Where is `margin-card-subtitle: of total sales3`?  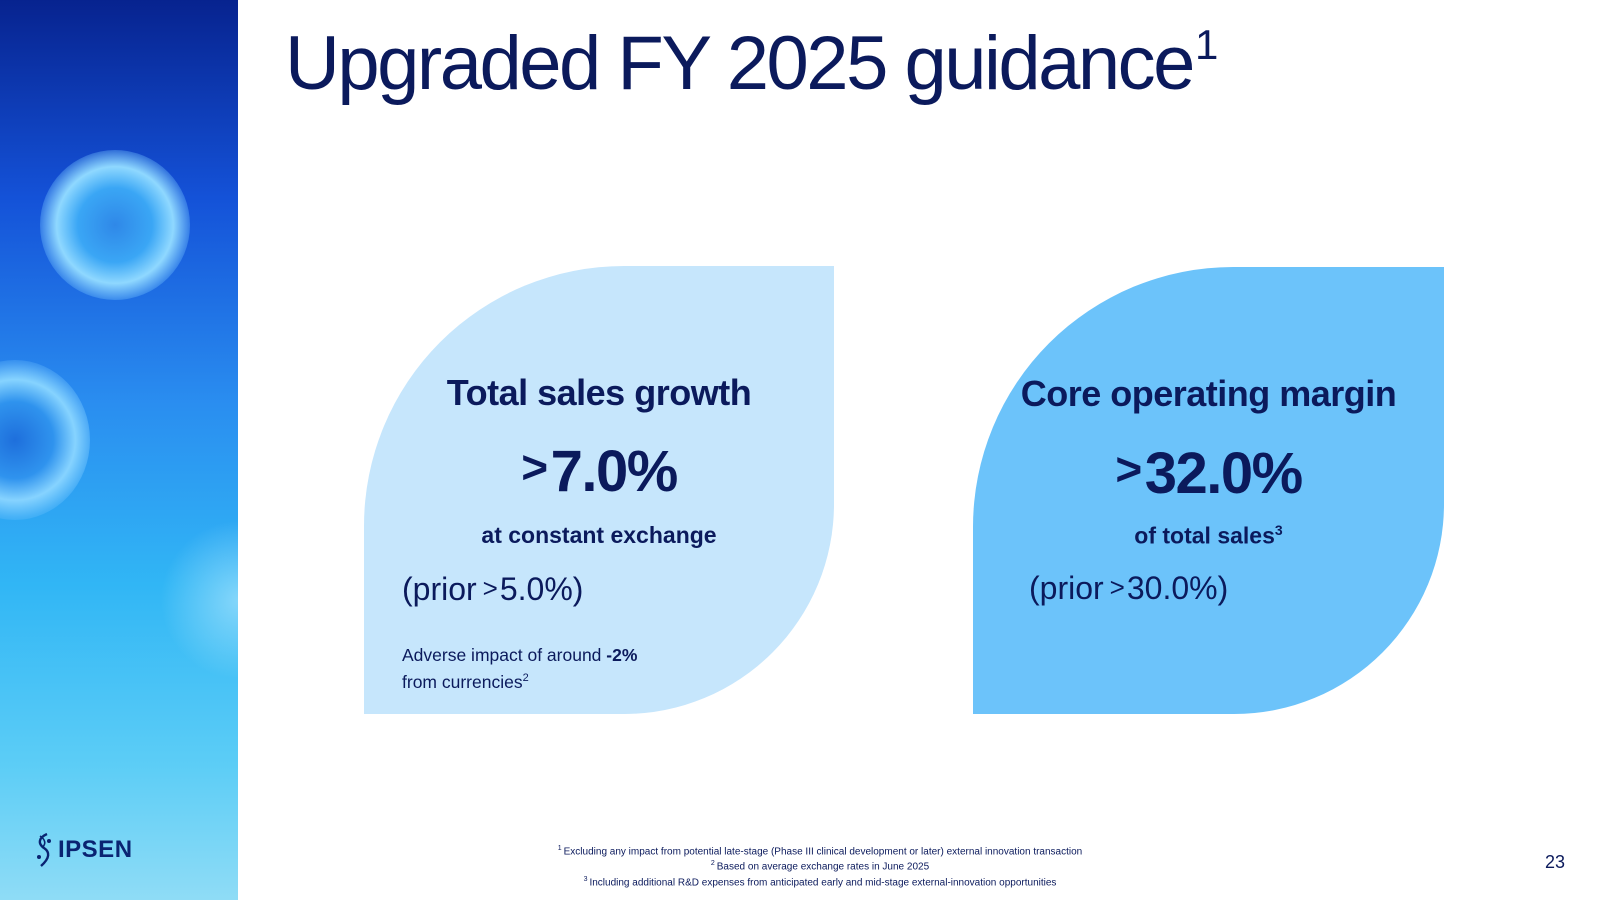 margin-card-subtitle: of total sales3 is located at coordinates (1208, 536).